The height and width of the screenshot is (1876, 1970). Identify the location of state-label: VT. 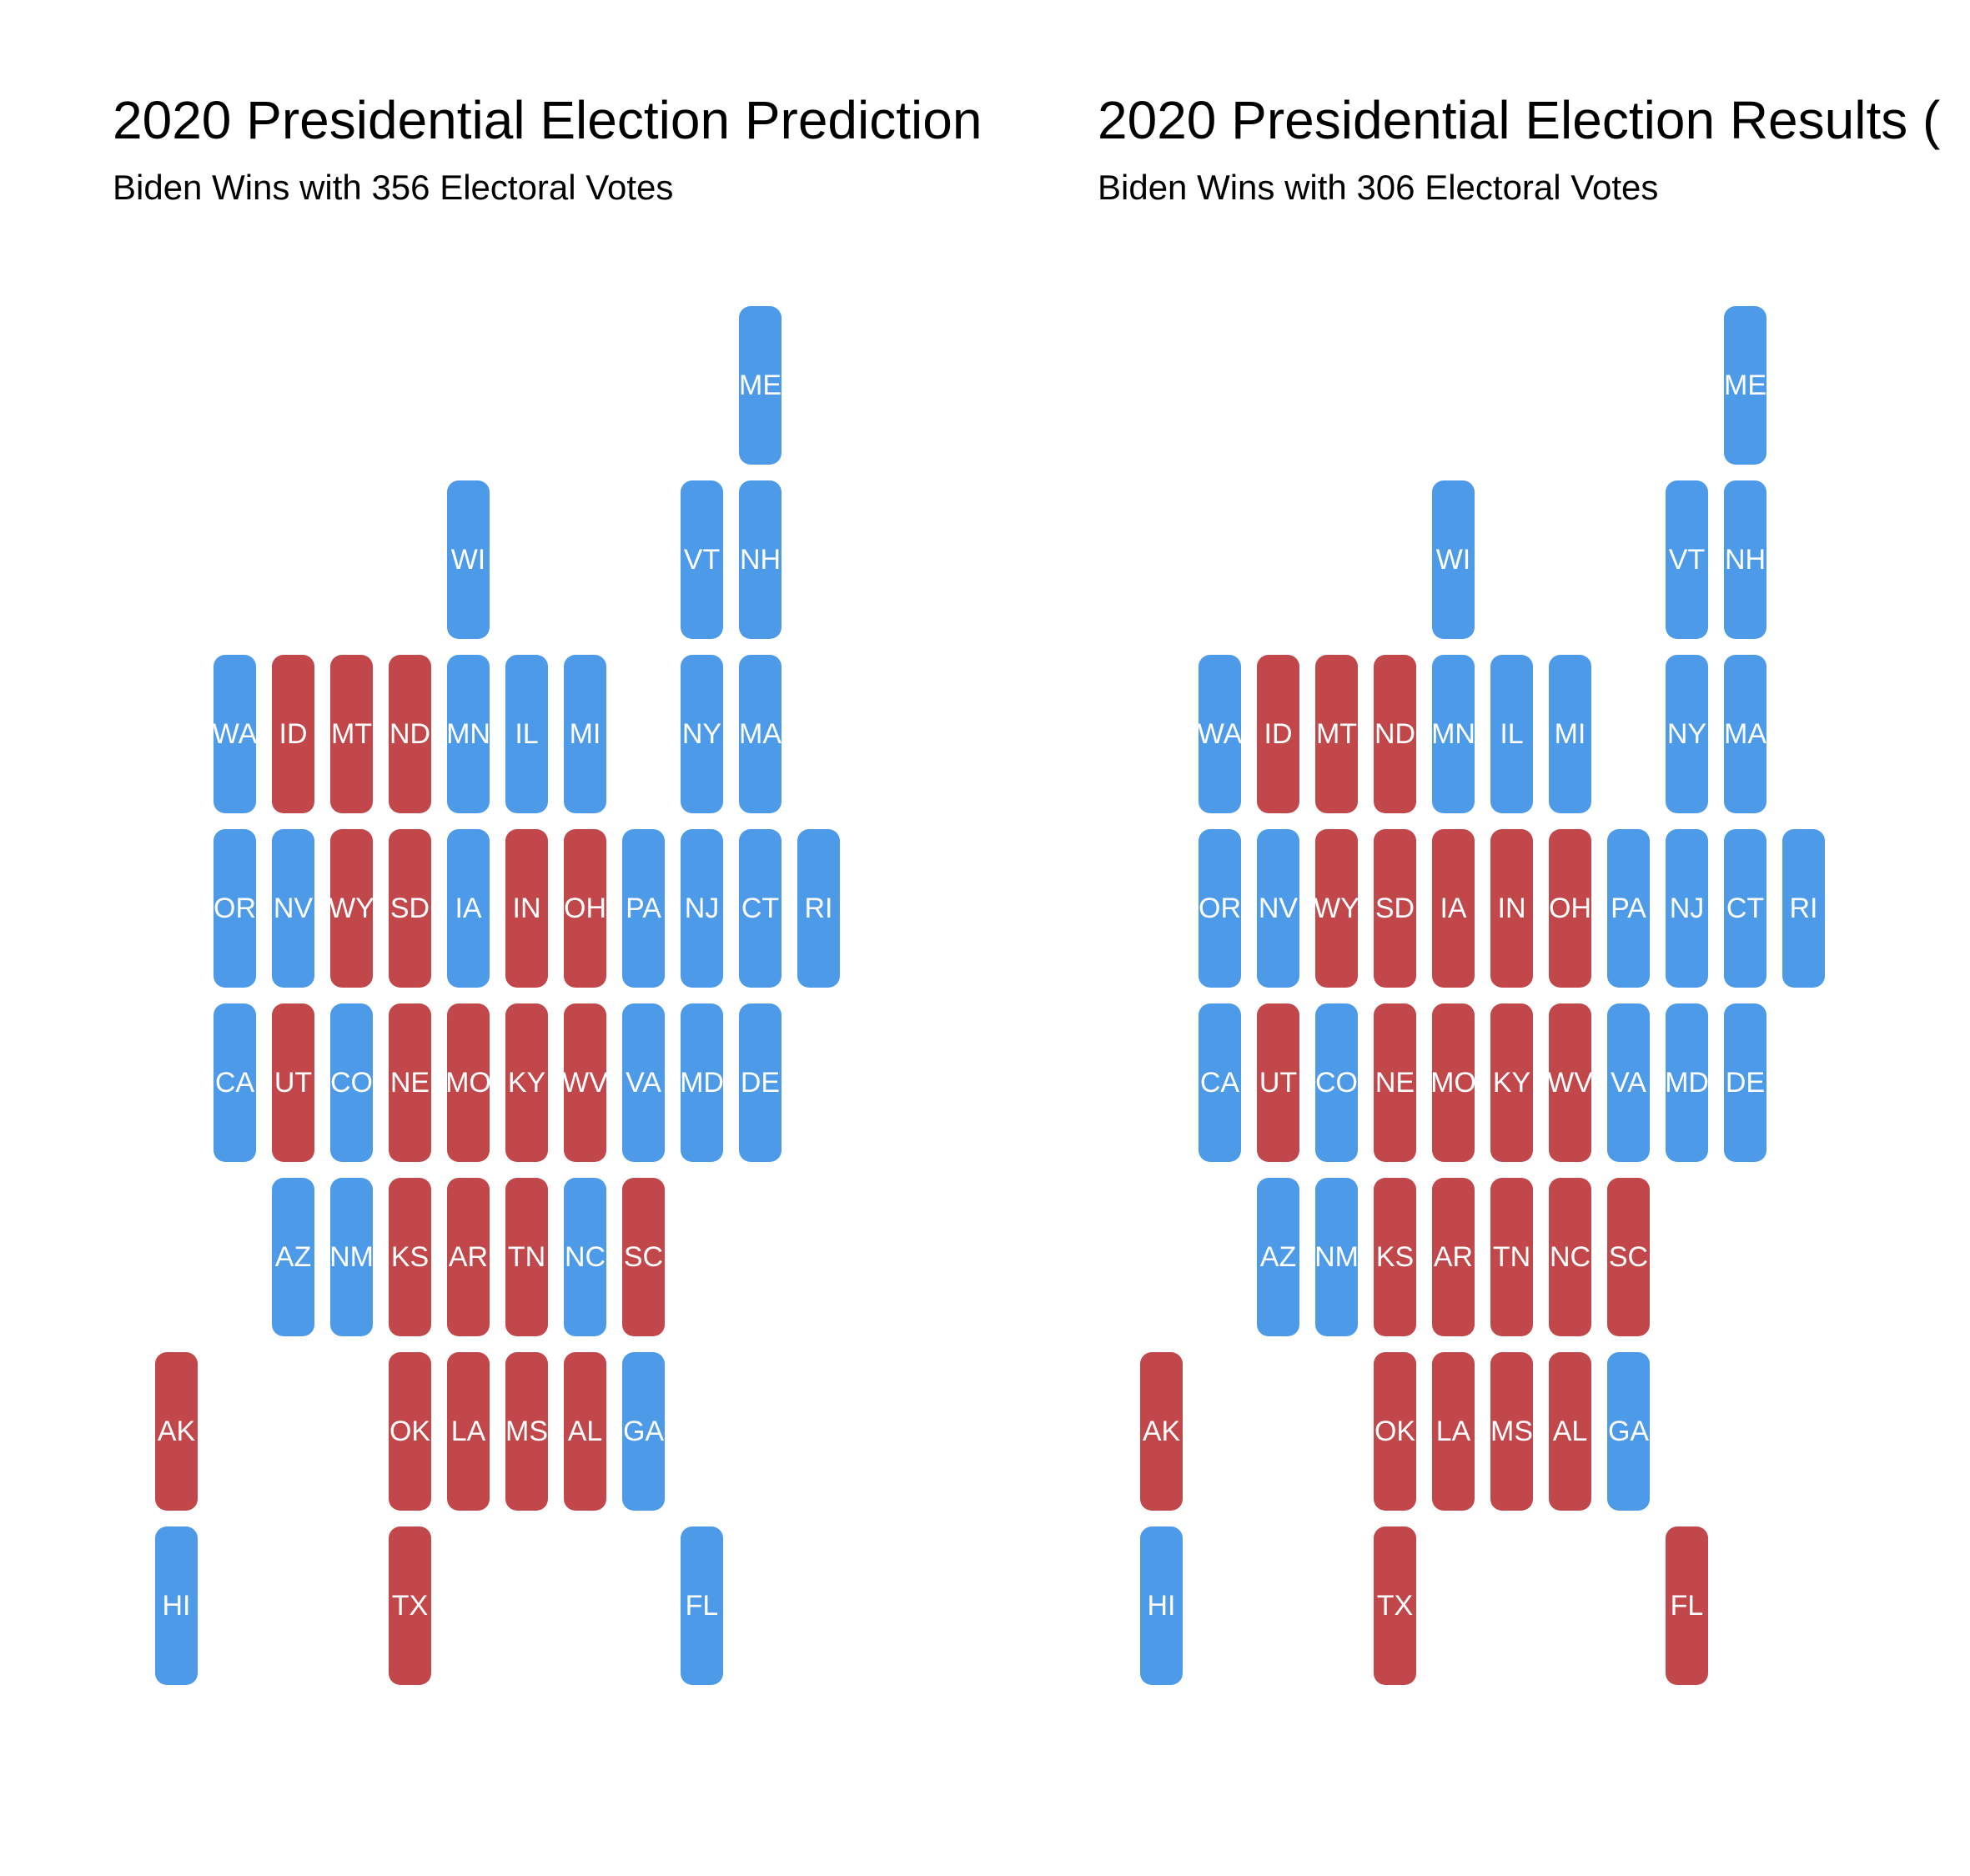
(702, 560).